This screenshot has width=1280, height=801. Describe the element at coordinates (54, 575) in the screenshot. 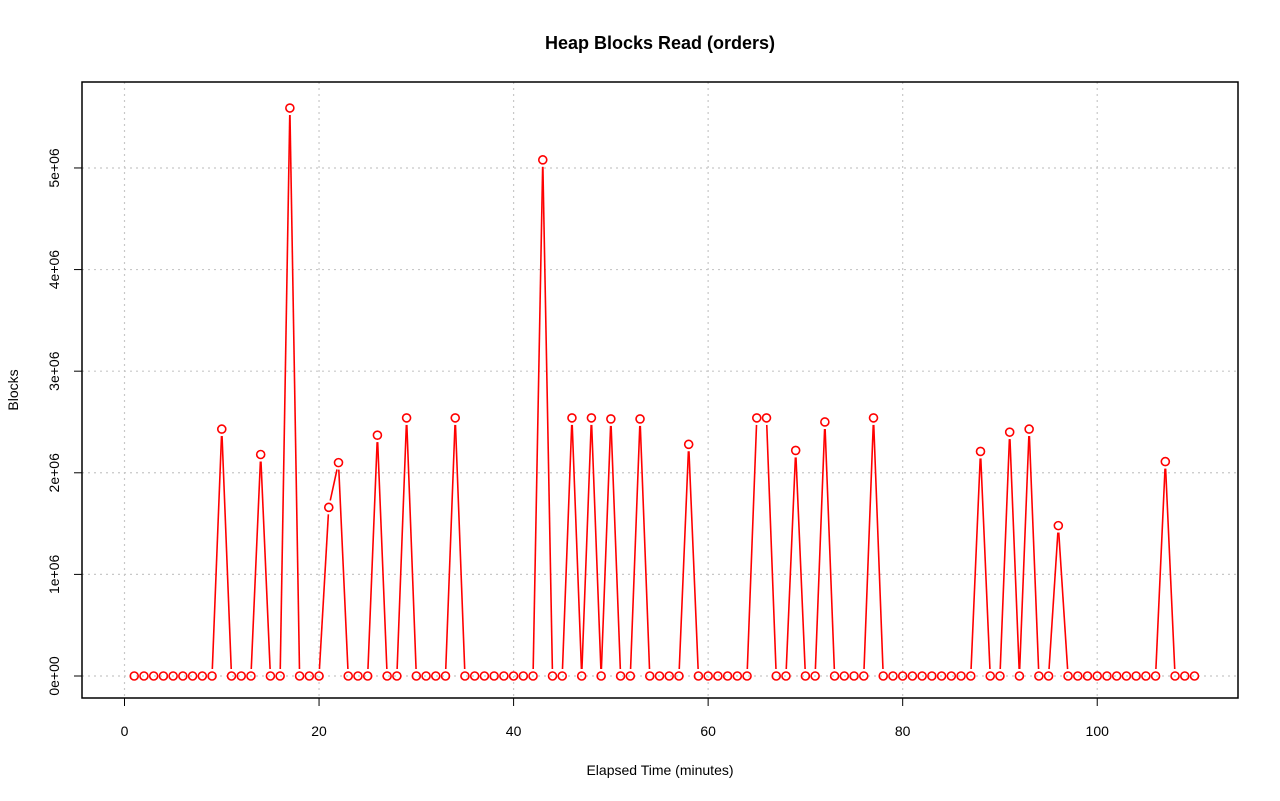

I see `y-tick-label: 1e+06` at that location.